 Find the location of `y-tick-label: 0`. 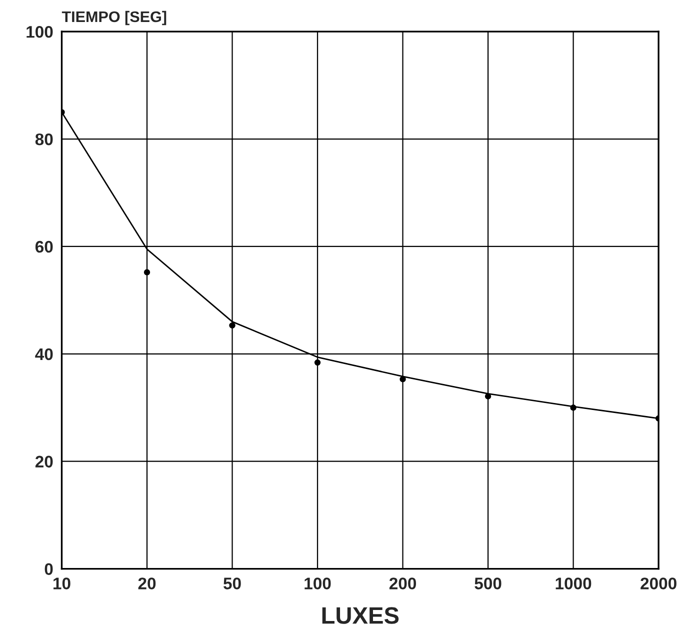

y-tick-label: 0 is located at coordinates (48, 569).